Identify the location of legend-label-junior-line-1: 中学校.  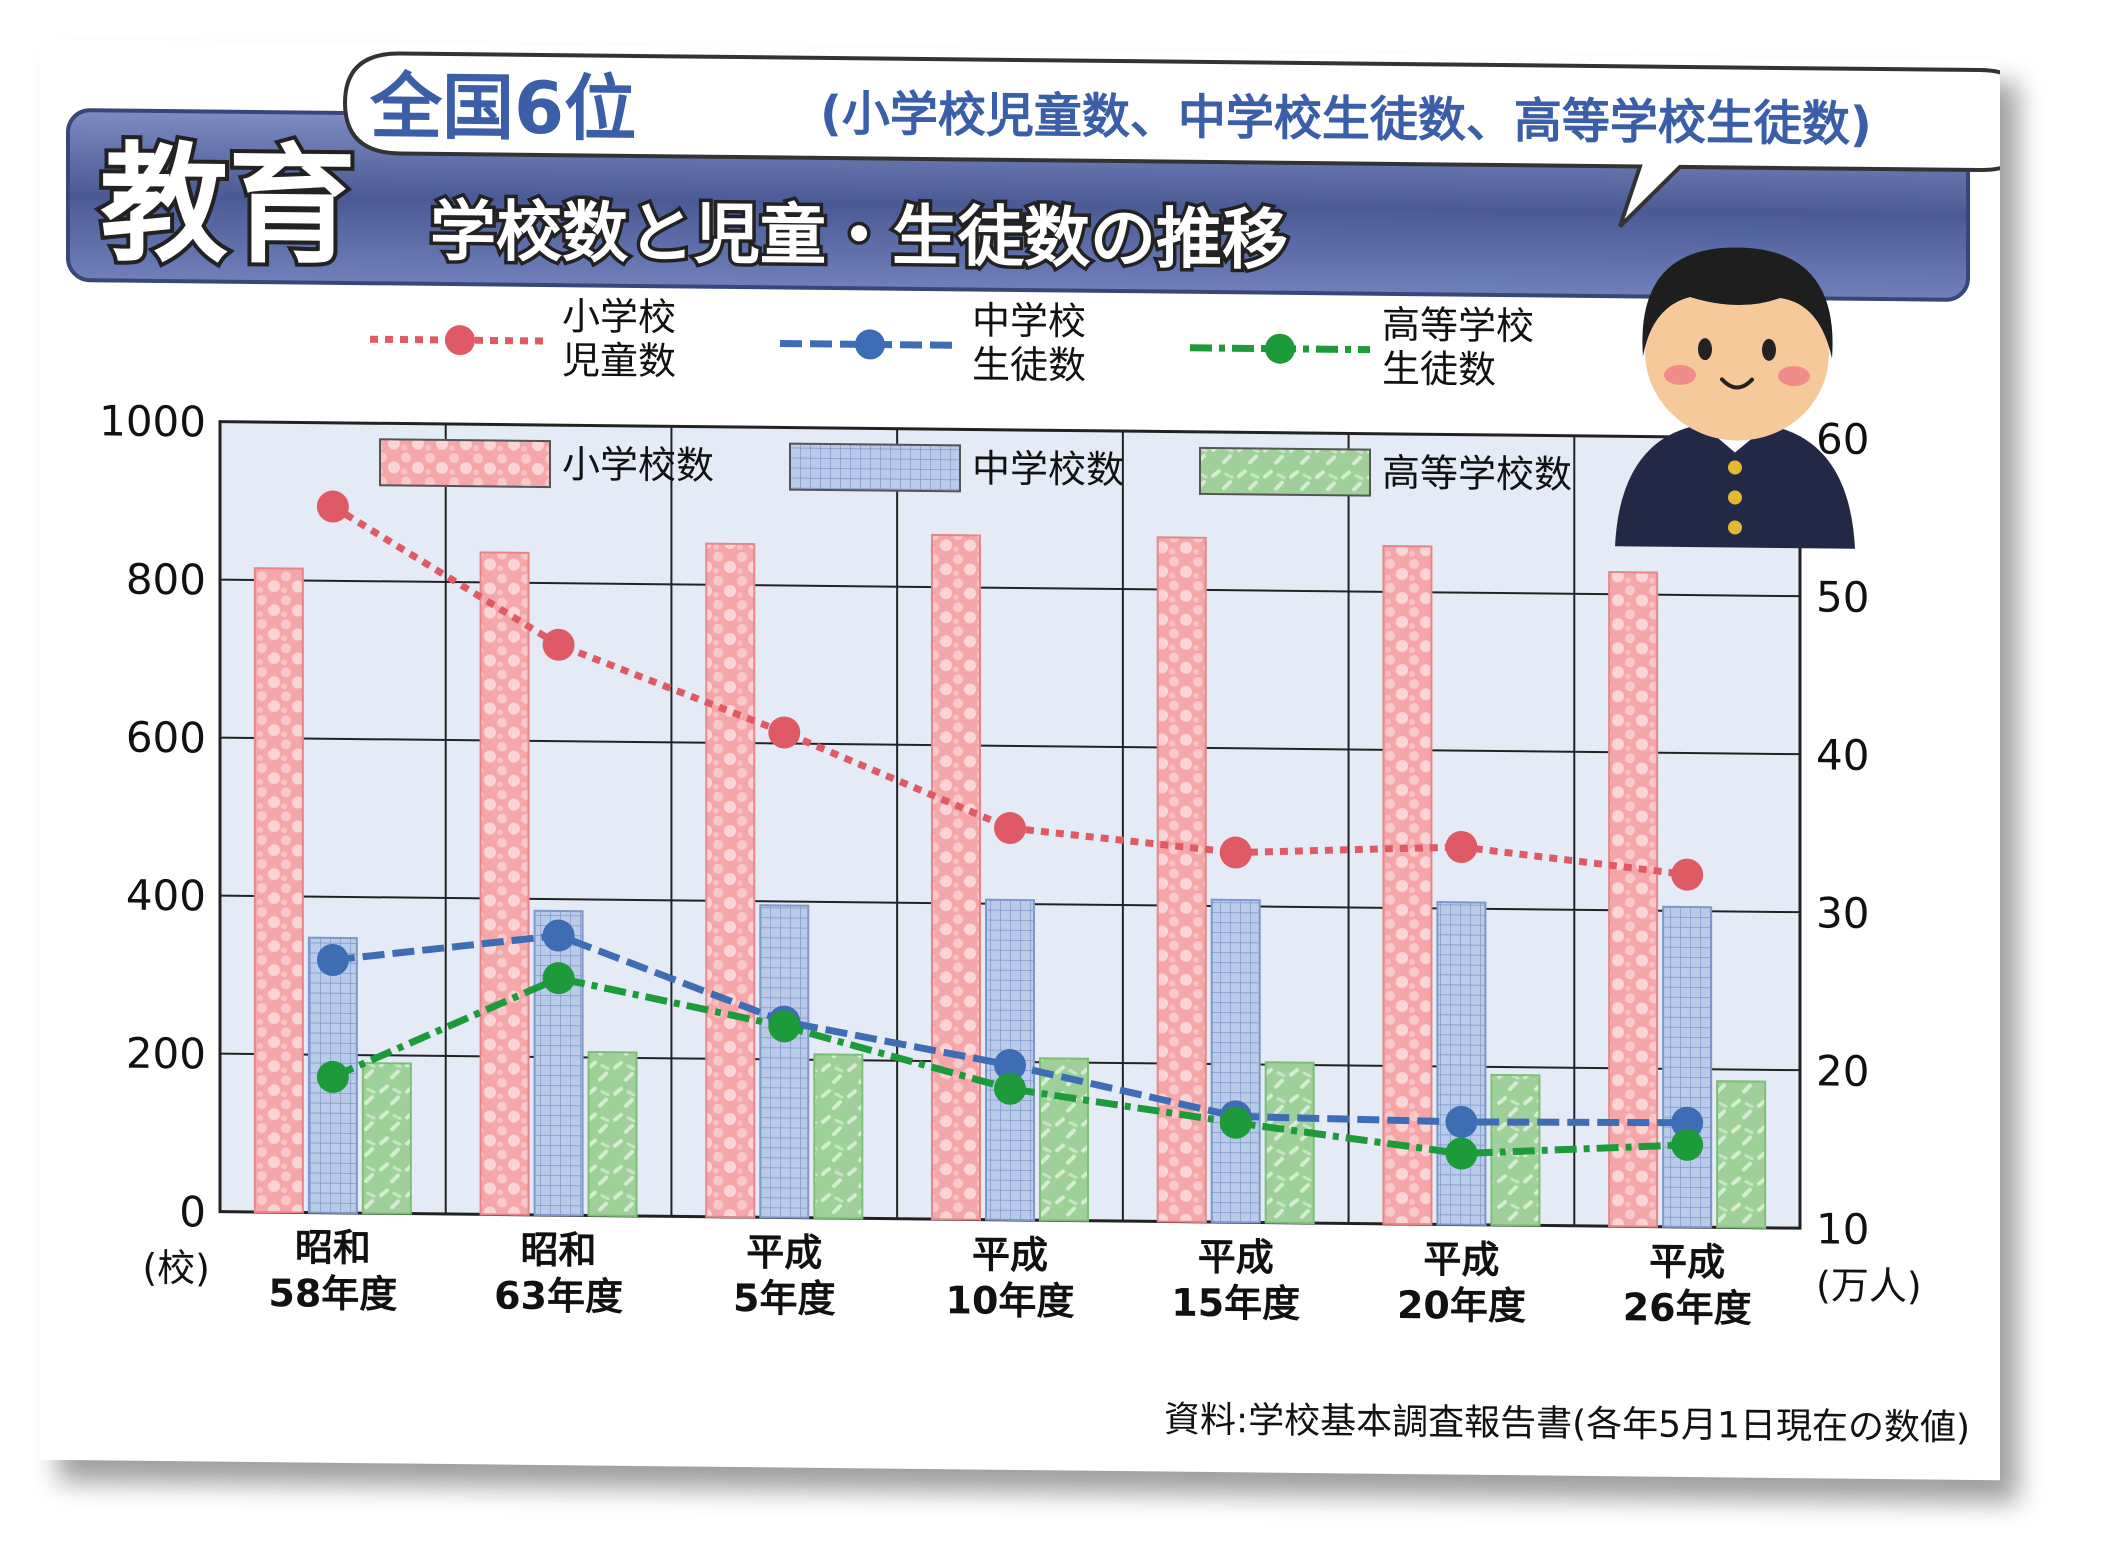
(1029, 320).